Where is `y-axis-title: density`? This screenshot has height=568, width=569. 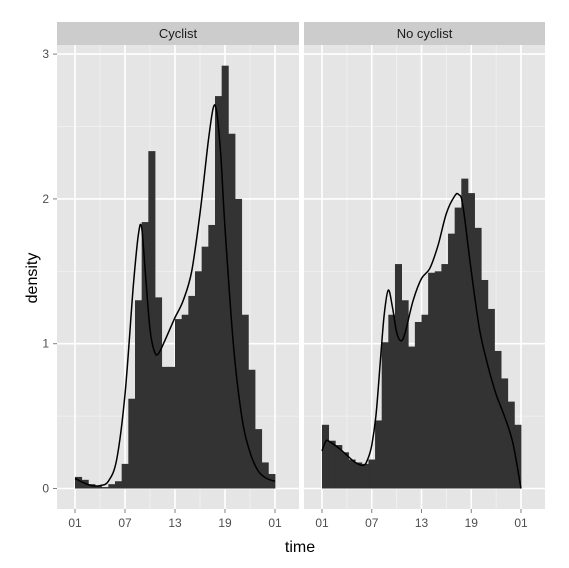 y-axis-title: density is located at coordinates (32, 278).